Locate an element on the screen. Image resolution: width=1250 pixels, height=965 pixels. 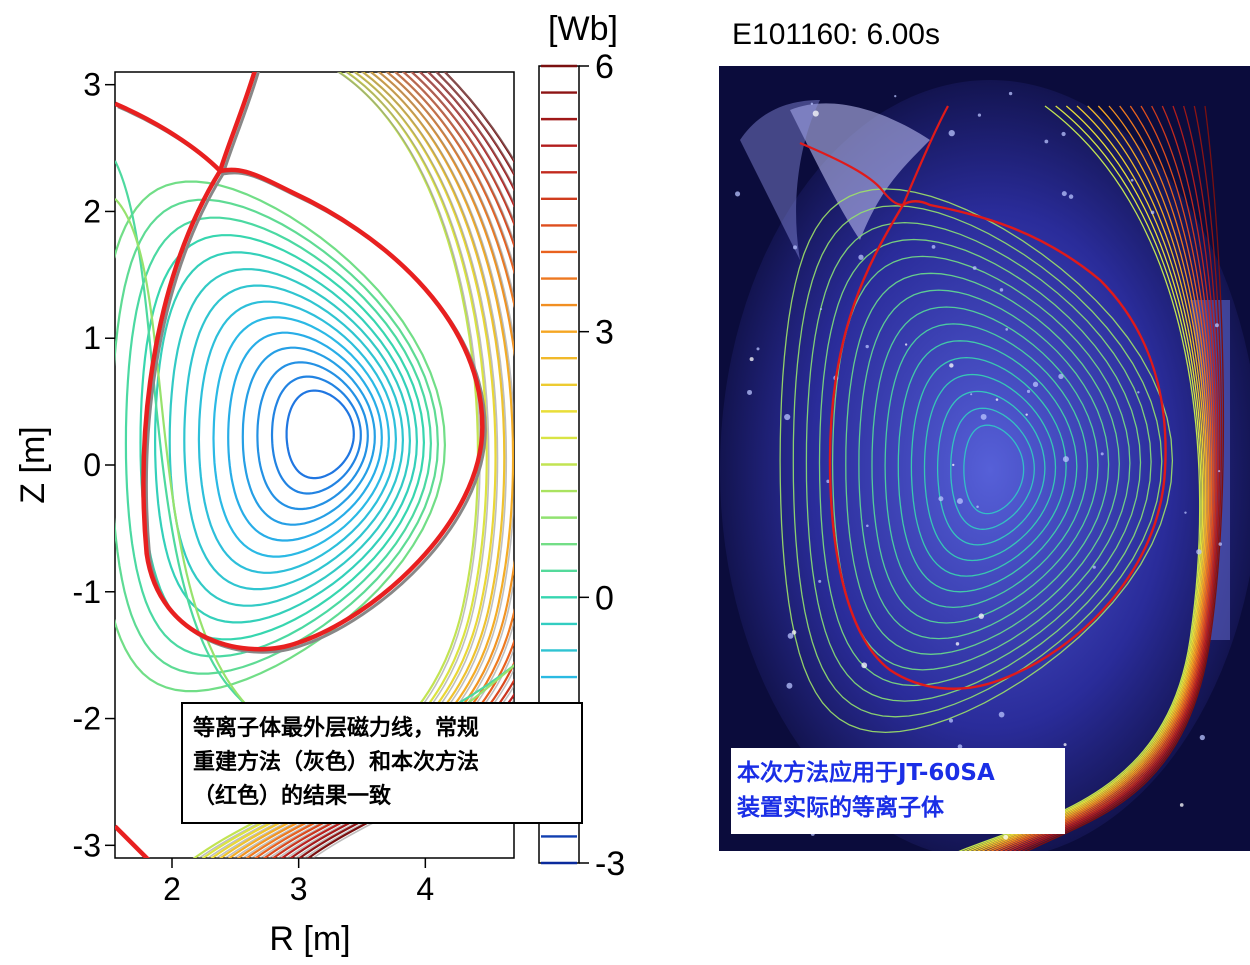
separatrix is located at coordinates (313, 409).